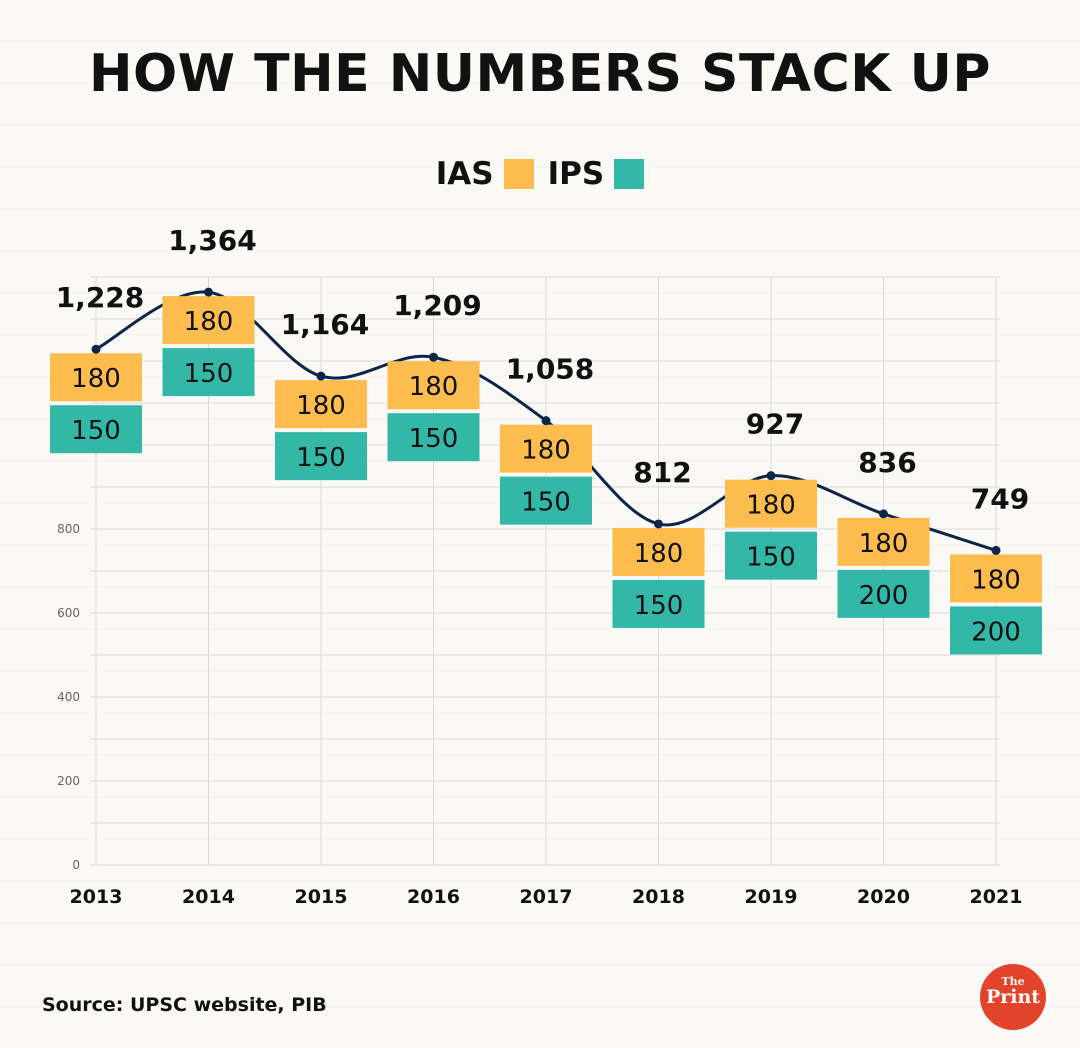  Describe the element at coordinates (464, 174) in the screenshot. I see `legend-label-ias: IAS` at that location.